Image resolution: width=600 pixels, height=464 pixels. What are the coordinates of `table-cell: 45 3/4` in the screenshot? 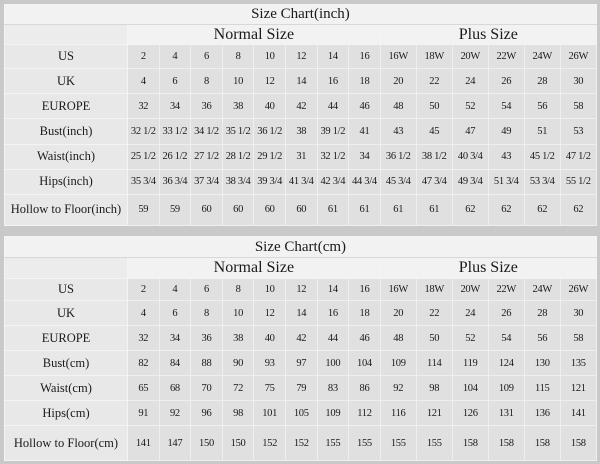 It's located at (398, 181).